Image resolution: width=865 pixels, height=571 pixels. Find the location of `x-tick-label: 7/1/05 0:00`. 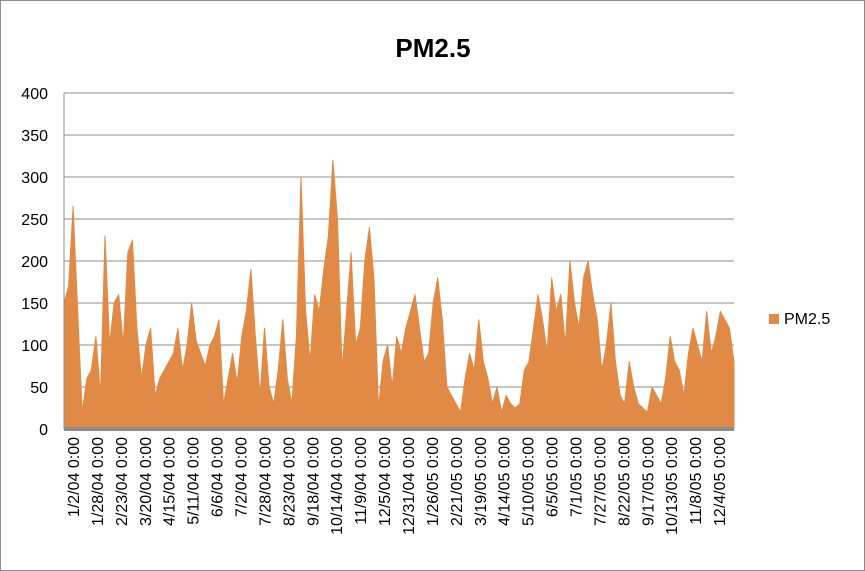

x-tick-label: 7/1/05 0:00 is located at coordinates (577, 477).